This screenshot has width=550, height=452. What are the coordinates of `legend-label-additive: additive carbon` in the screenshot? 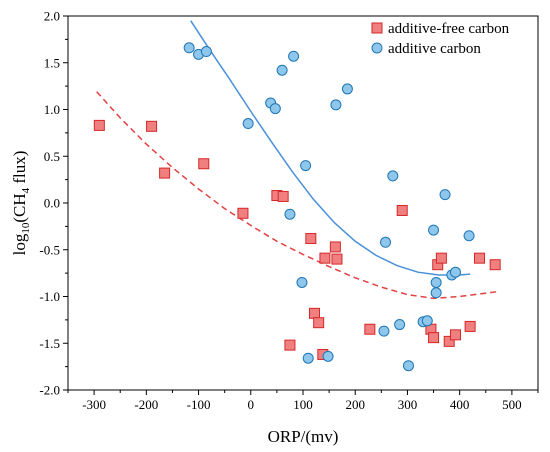 It's located at (434, 49).